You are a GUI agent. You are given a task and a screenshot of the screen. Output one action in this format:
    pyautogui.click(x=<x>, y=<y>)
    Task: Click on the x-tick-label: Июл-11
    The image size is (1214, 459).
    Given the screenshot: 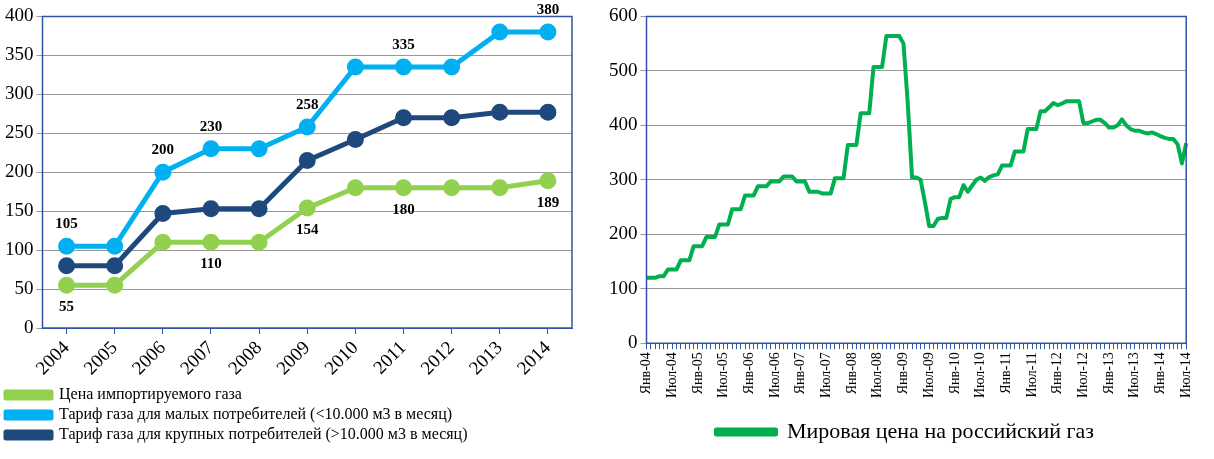 What is the action you would take?
    pyautogui.click(x=1031, y=375)
    